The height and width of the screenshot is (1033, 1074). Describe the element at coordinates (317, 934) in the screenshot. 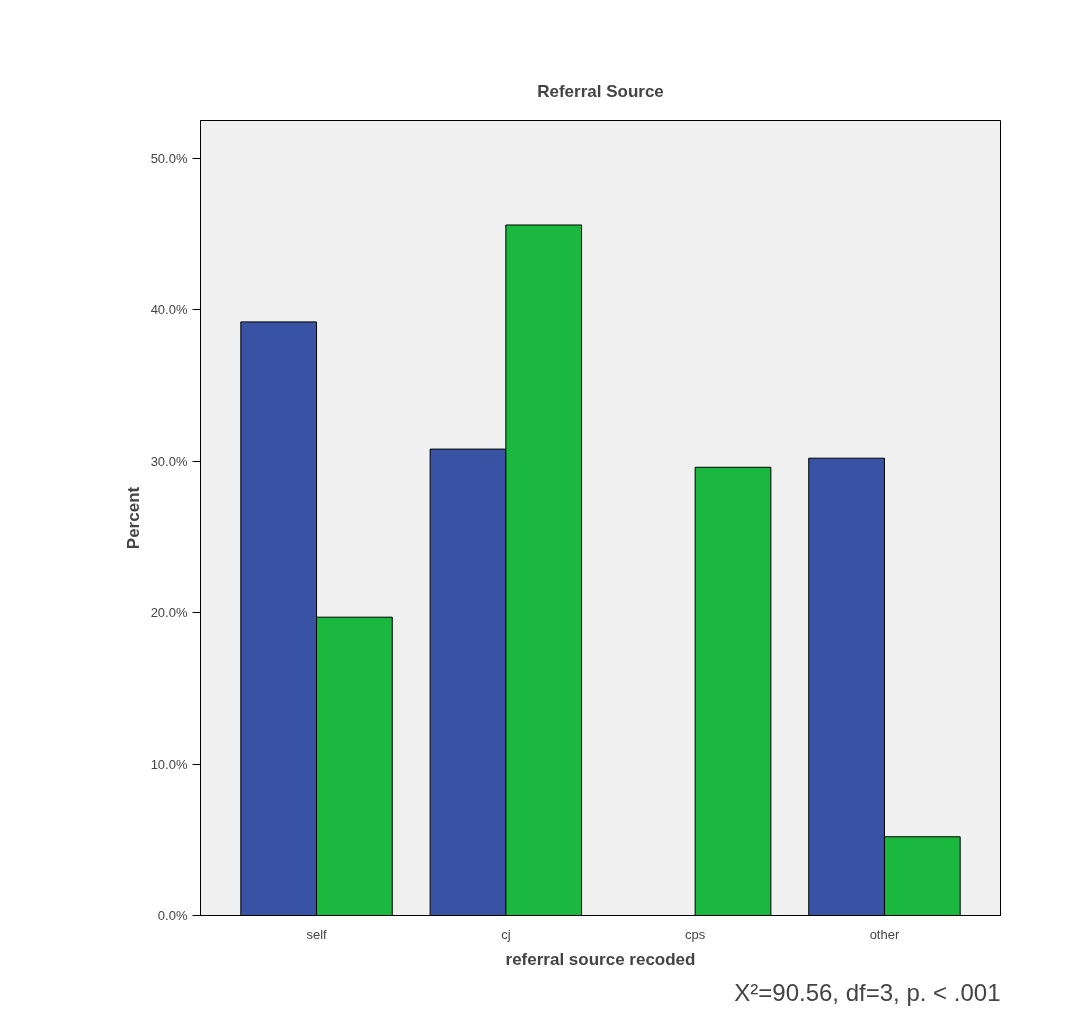

I see `x-tick-label: self` at that location.